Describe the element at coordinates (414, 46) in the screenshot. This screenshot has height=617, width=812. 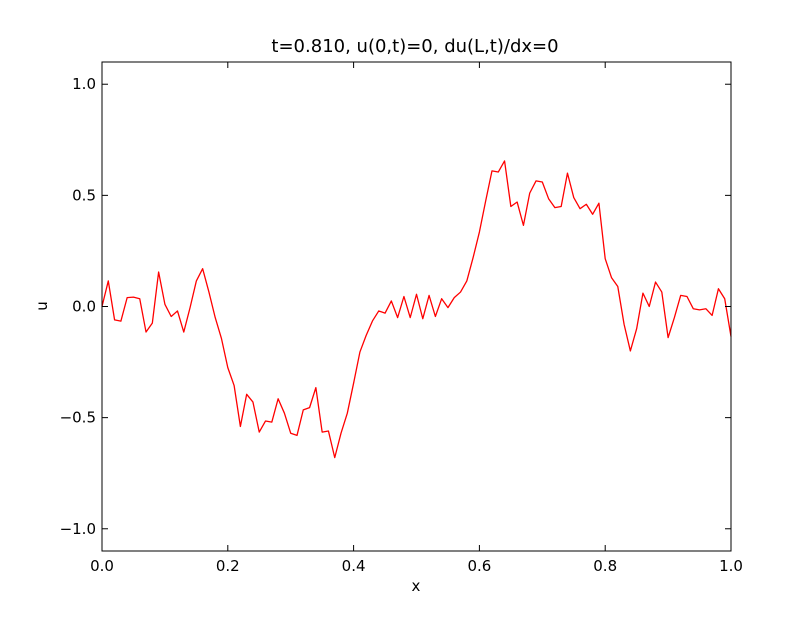
I see `chart-title: t=0.810, u(0,t)=0, du(L,t)/dx=0` at that location.